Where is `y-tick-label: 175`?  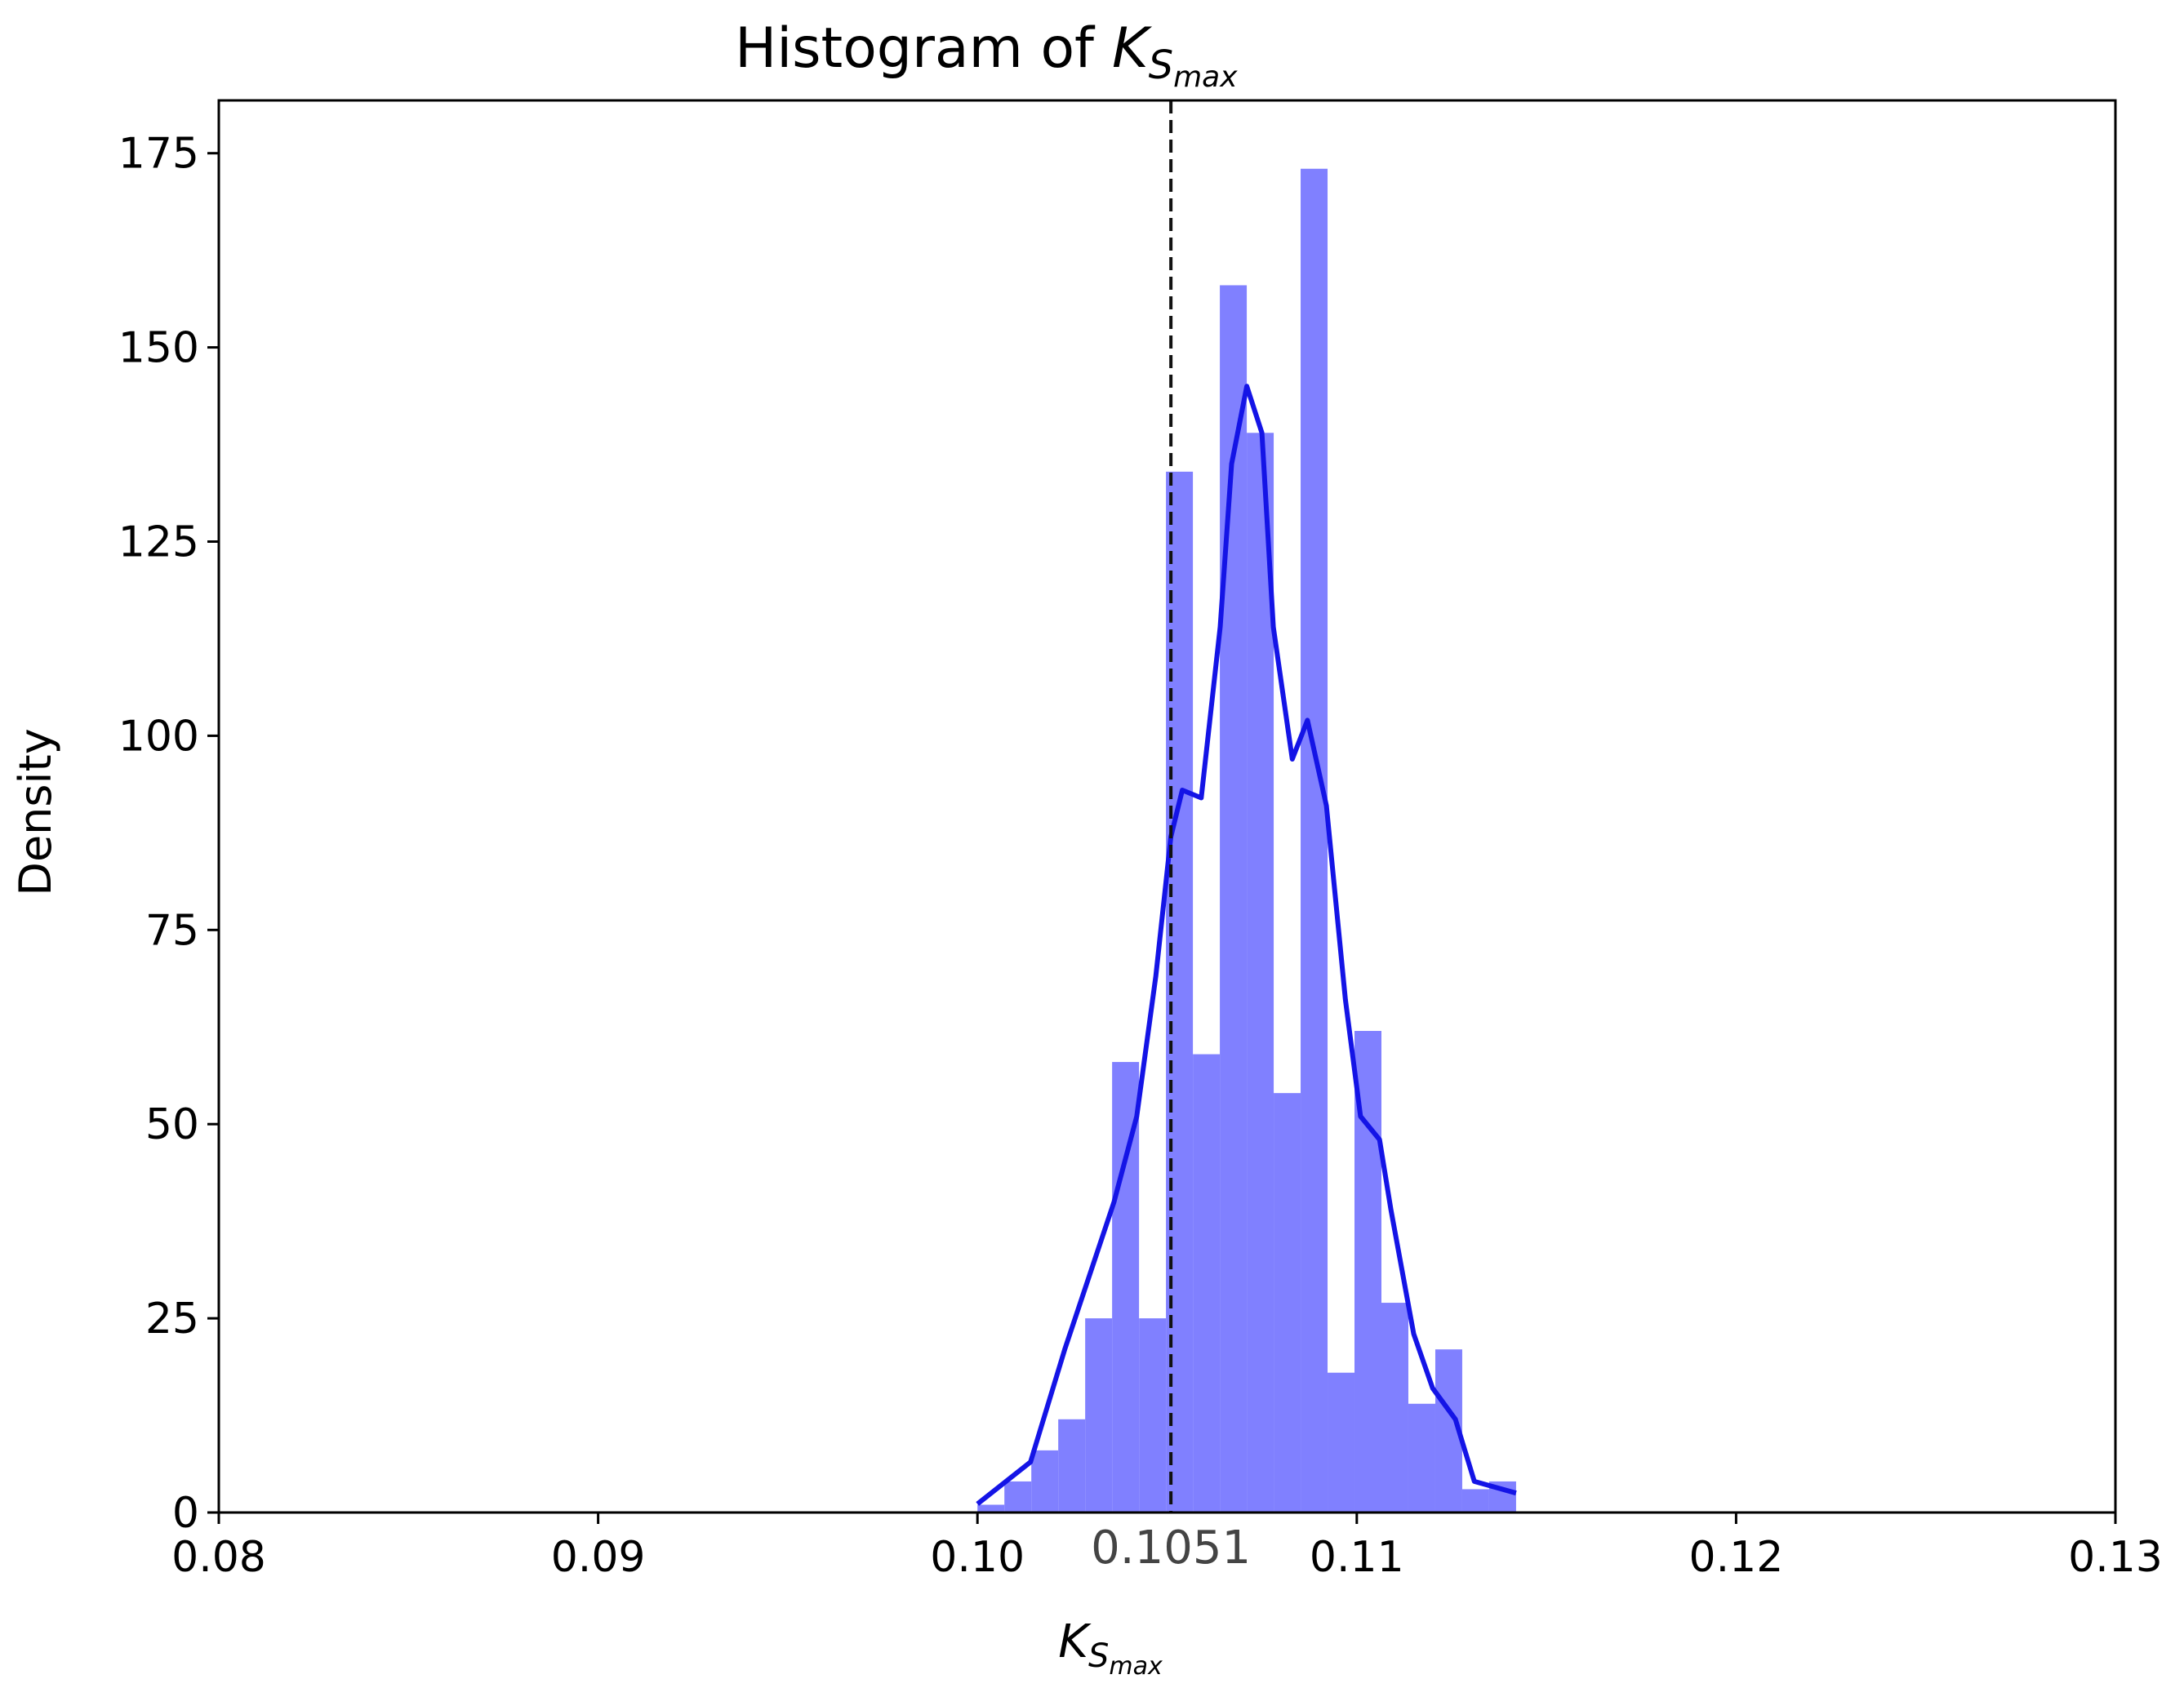
y-tick-label: 175 is located at coordinates (159, 155).